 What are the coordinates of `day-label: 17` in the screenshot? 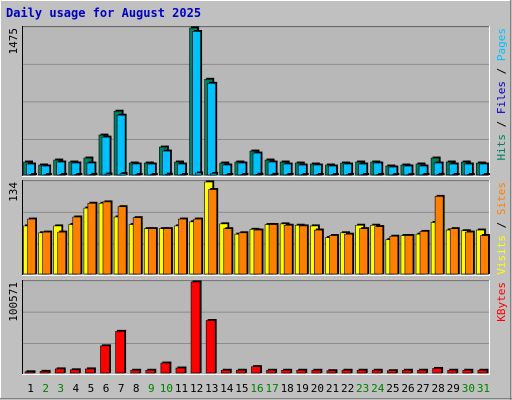 It's located at (271, 388).